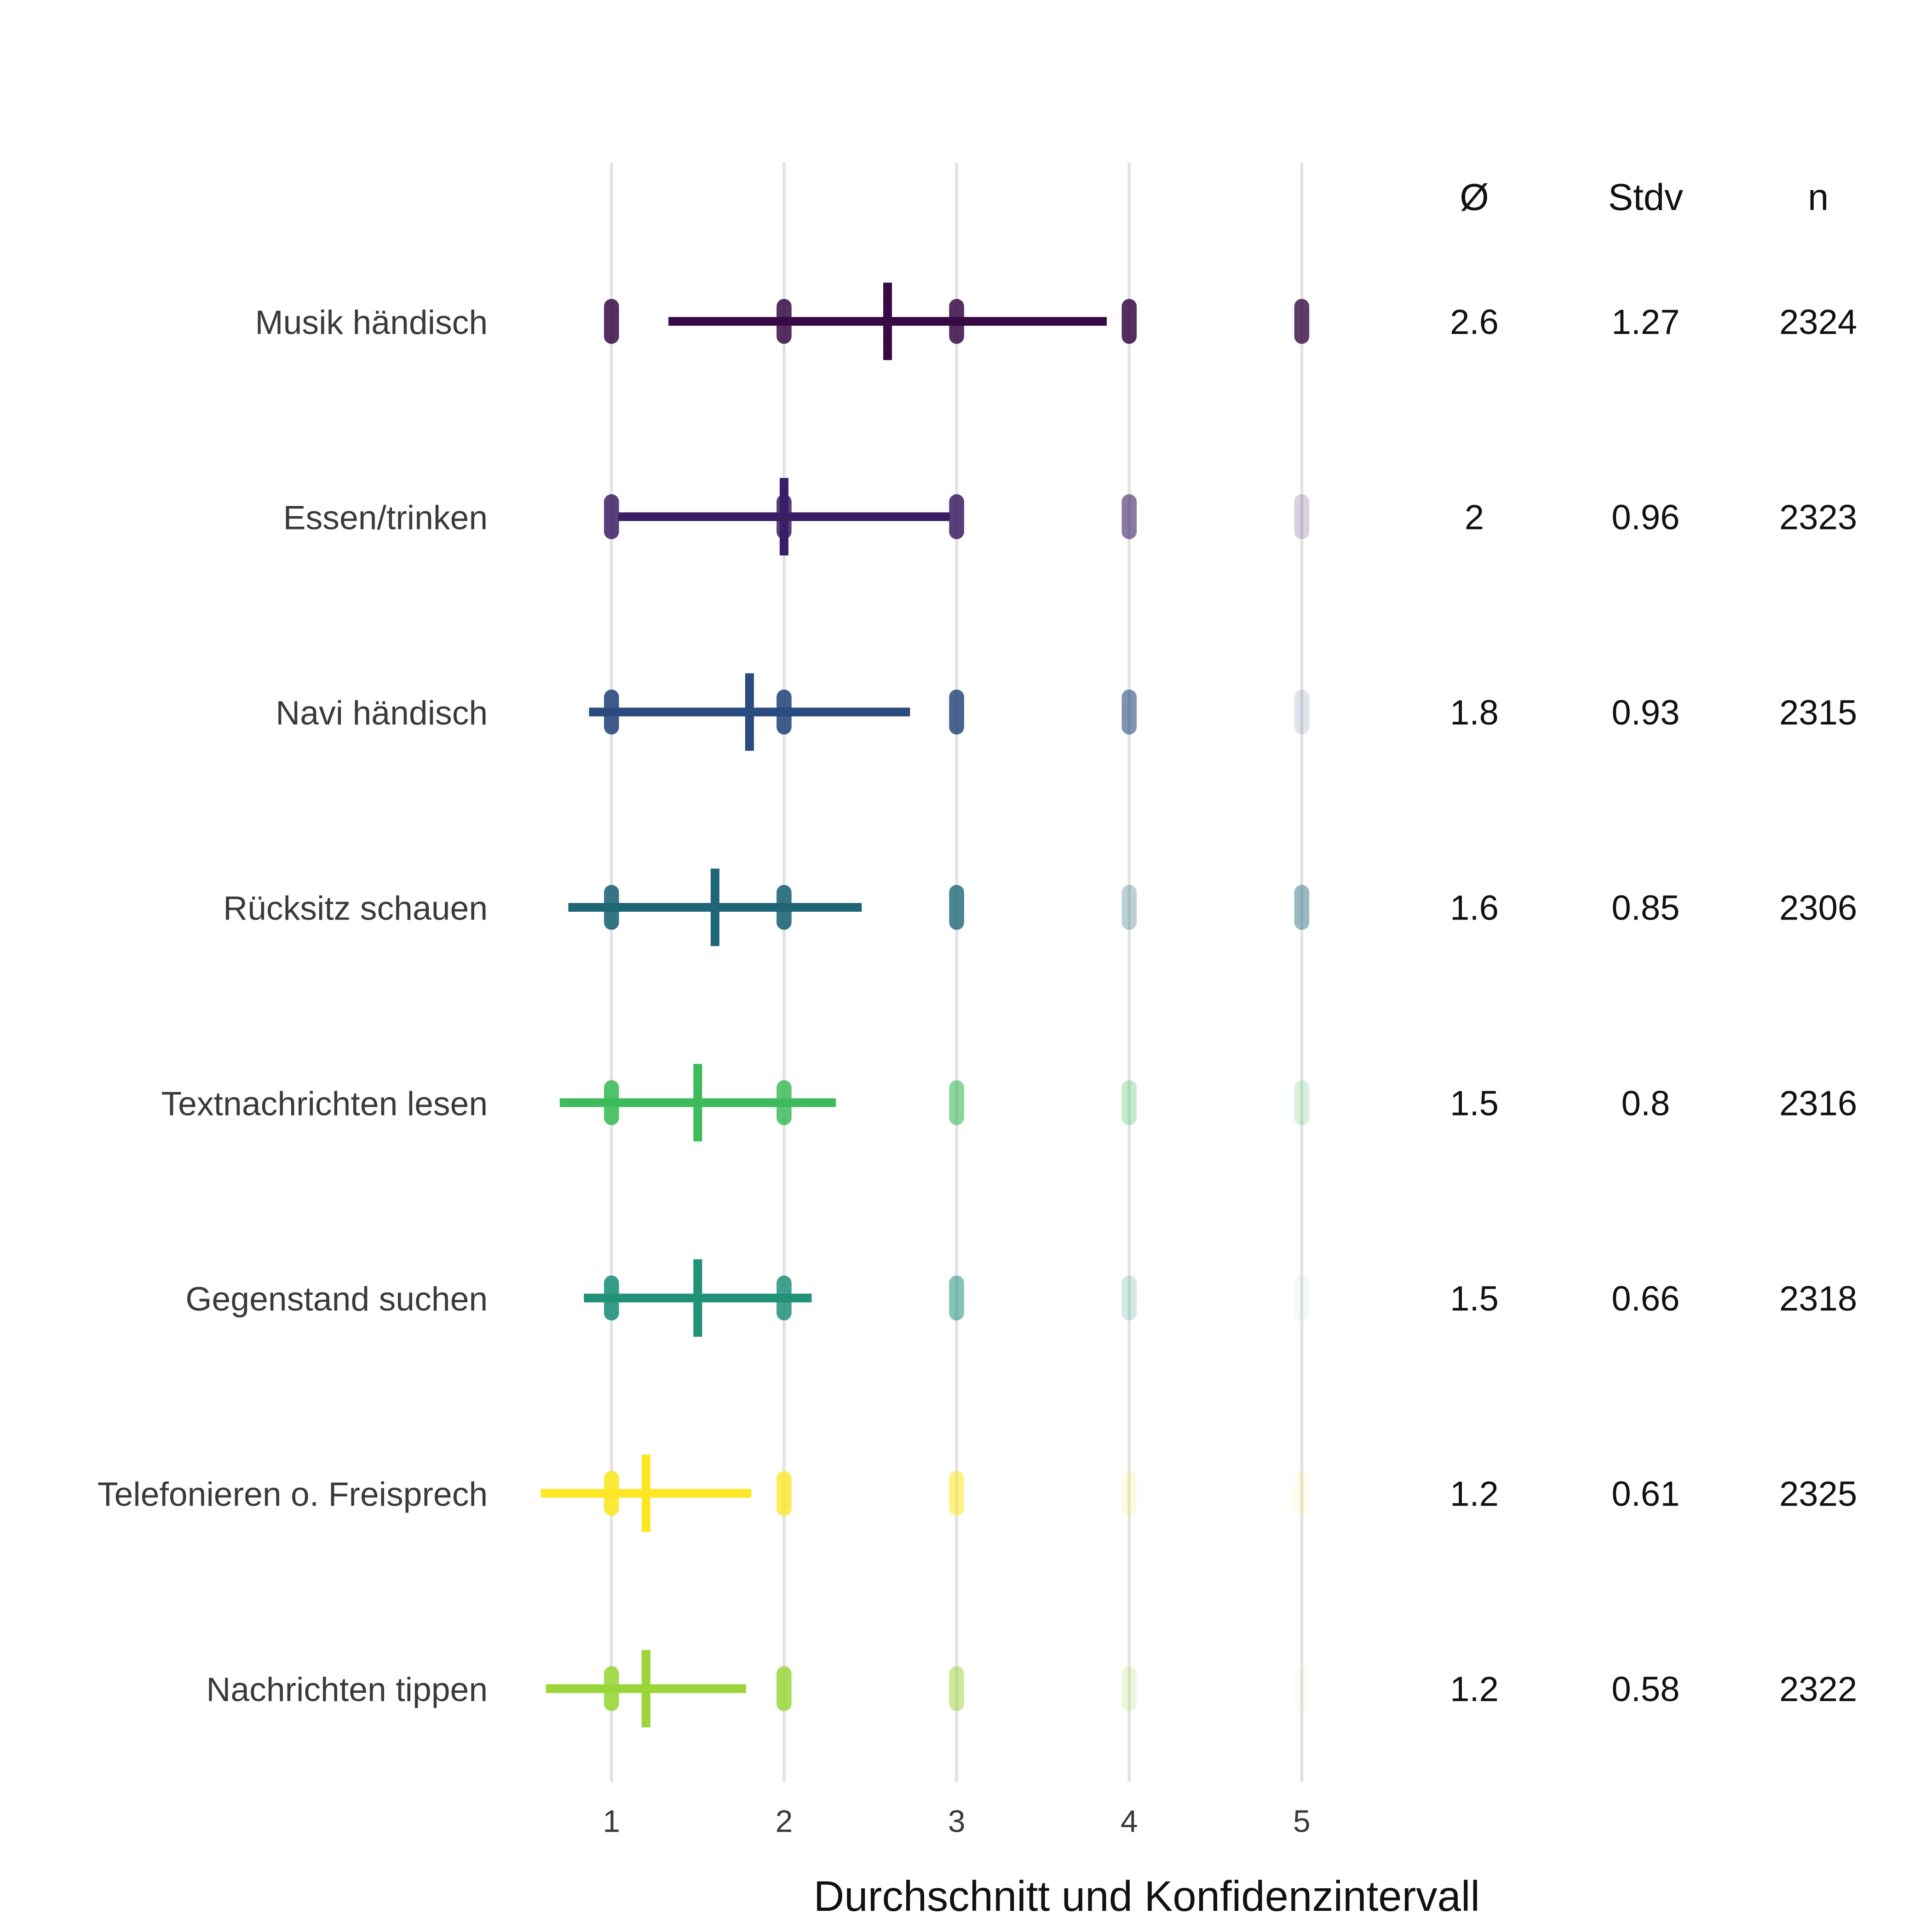  I want to click on header-mean: Ø, so click(1474, 197).